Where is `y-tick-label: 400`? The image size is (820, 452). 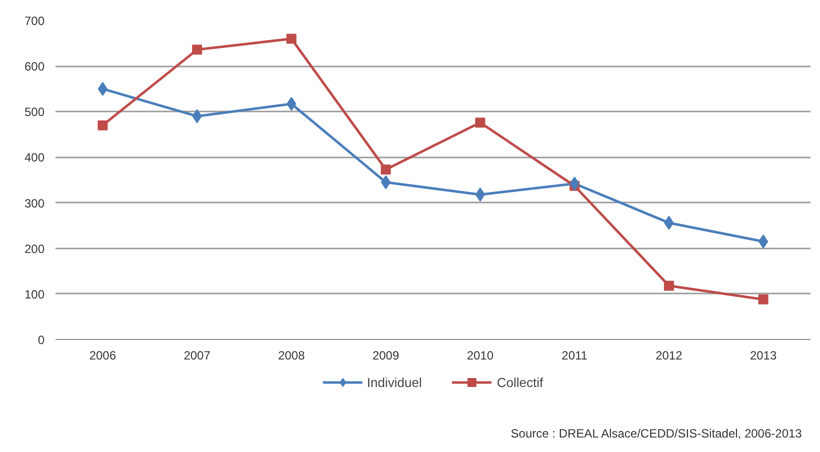
y-tick-label: 400 is located at coordinates (34, 157).